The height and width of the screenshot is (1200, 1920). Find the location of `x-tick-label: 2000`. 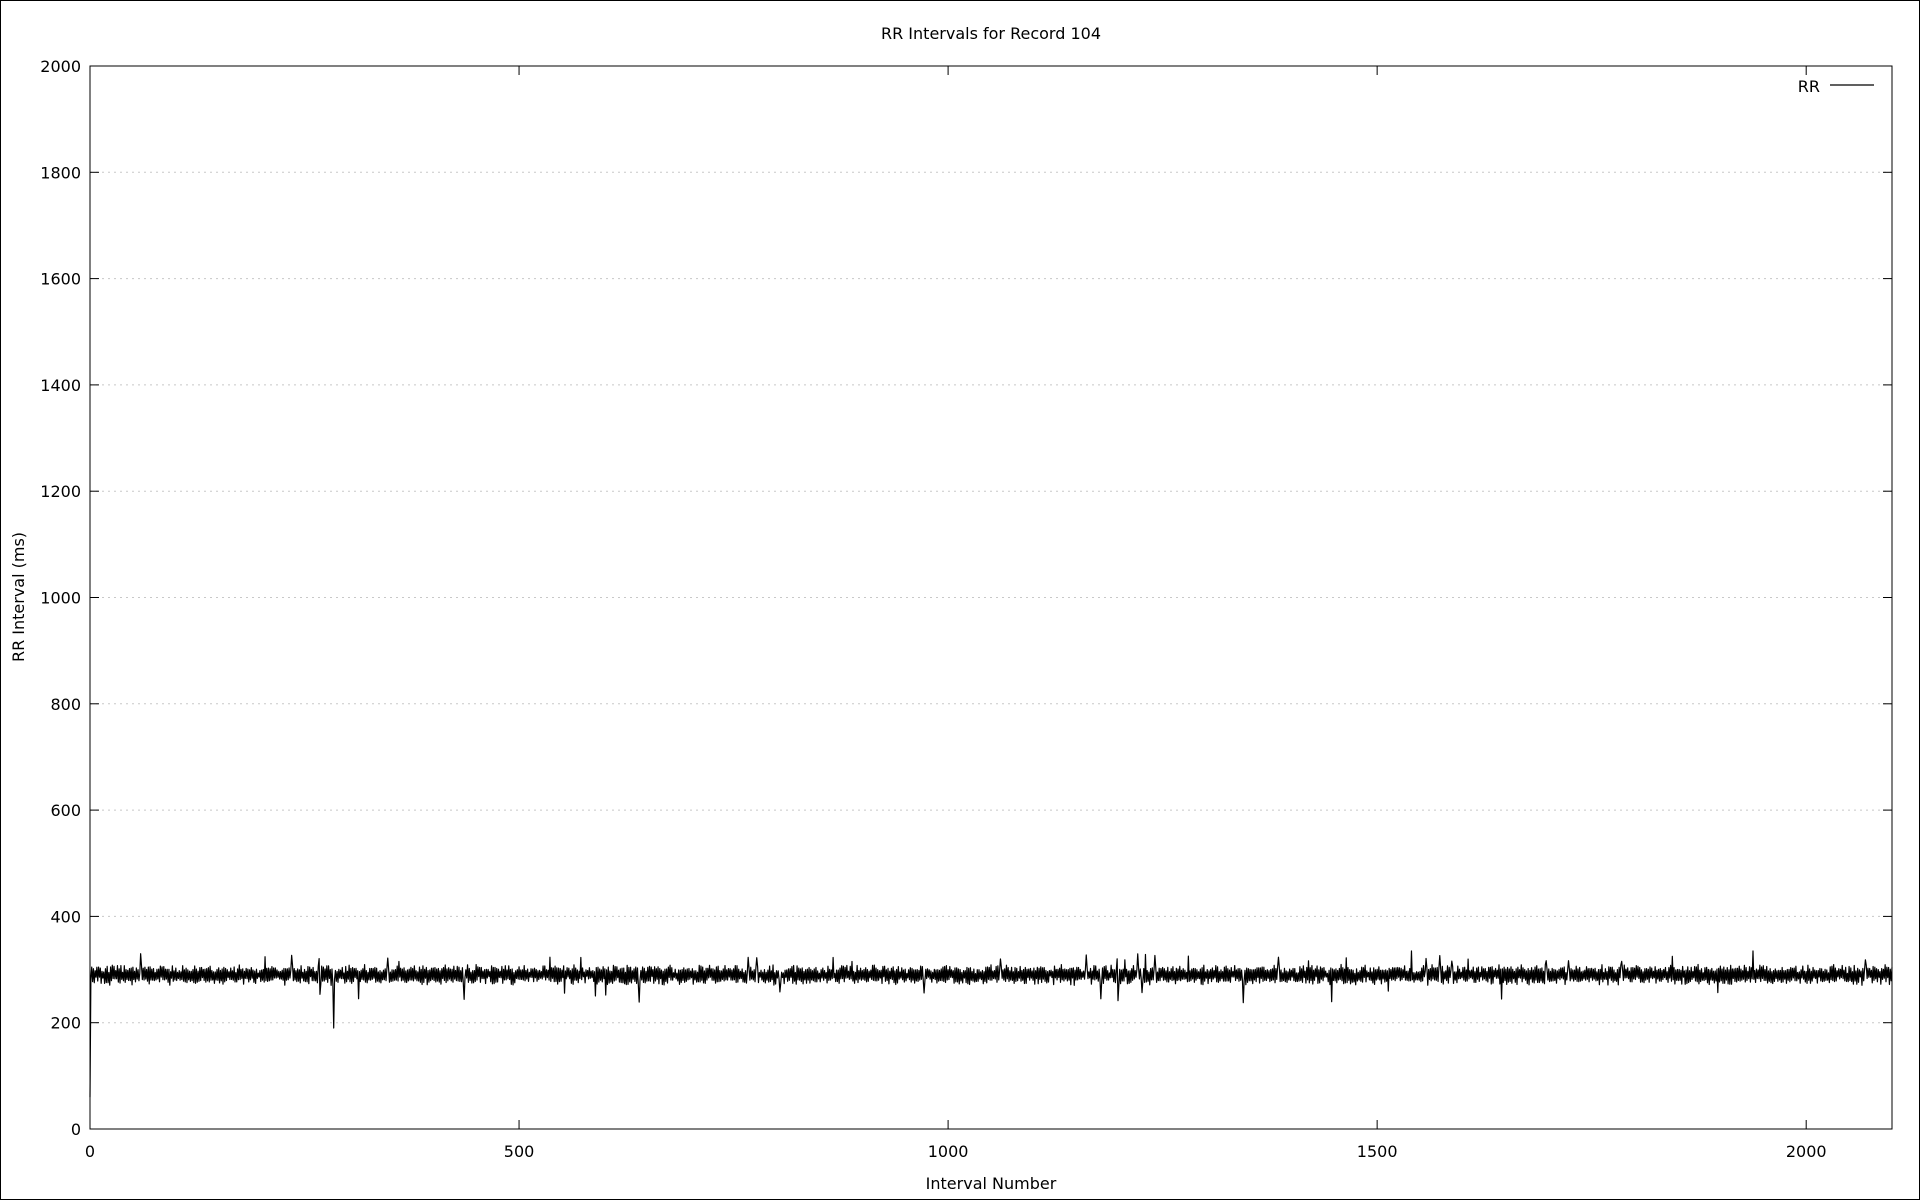

x-tick-label: 2000 is located at coordinates (1806, 1151).